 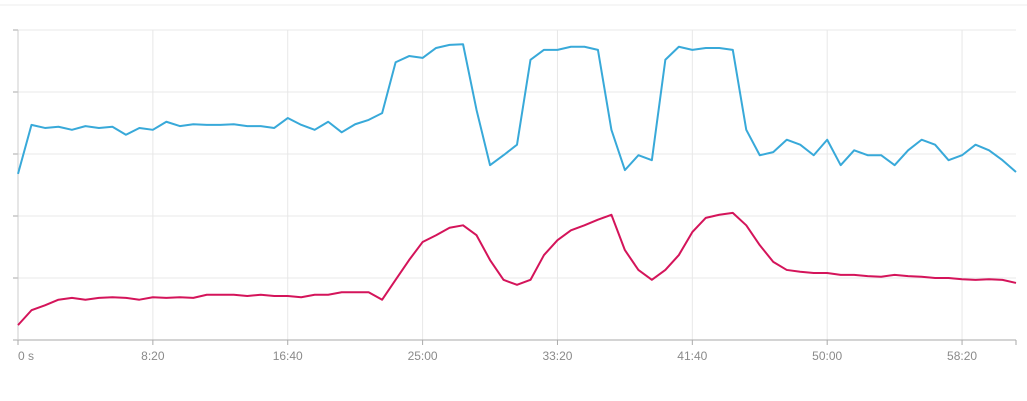 What do you see at coordinates (26, 356) in the screenshot?
I see `x-tick-label: 0 s` at bounding box center [26, 356].